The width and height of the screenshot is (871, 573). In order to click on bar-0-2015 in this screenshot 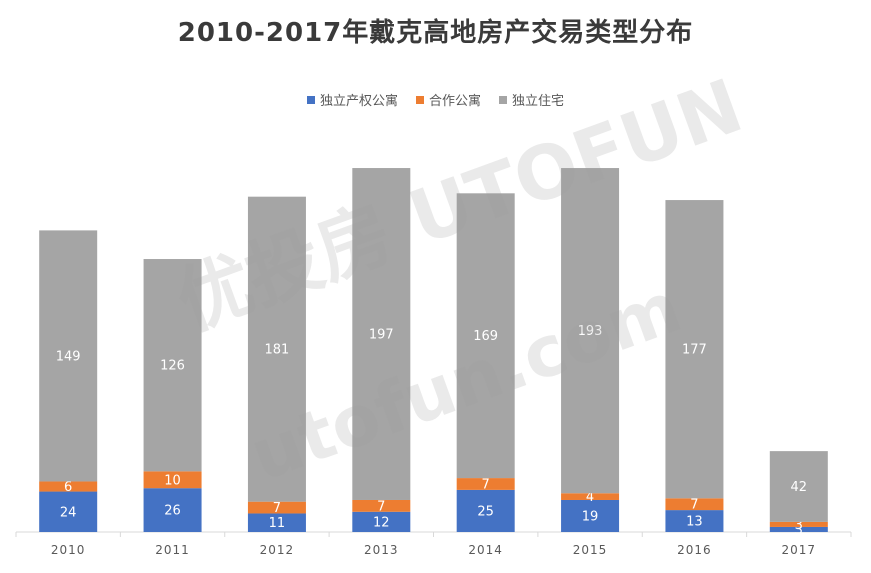, I will do `click(590, 515)`.